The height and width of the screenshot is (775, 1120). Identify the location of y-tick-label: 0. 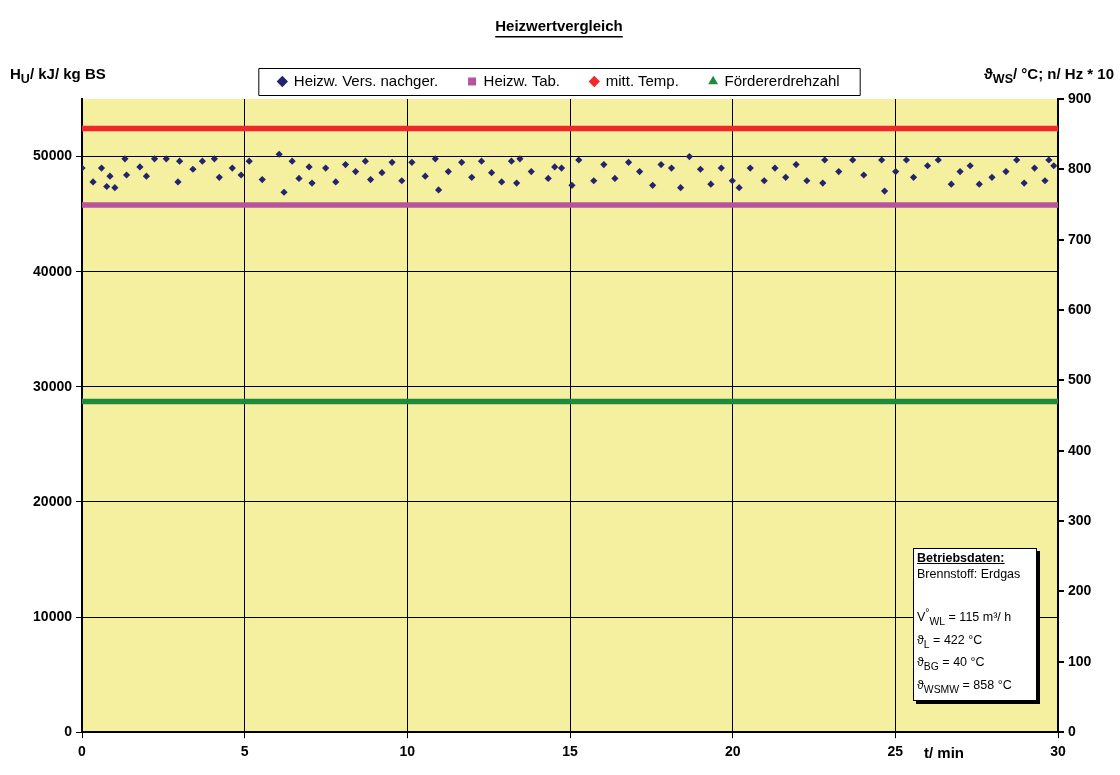
(68, 731).